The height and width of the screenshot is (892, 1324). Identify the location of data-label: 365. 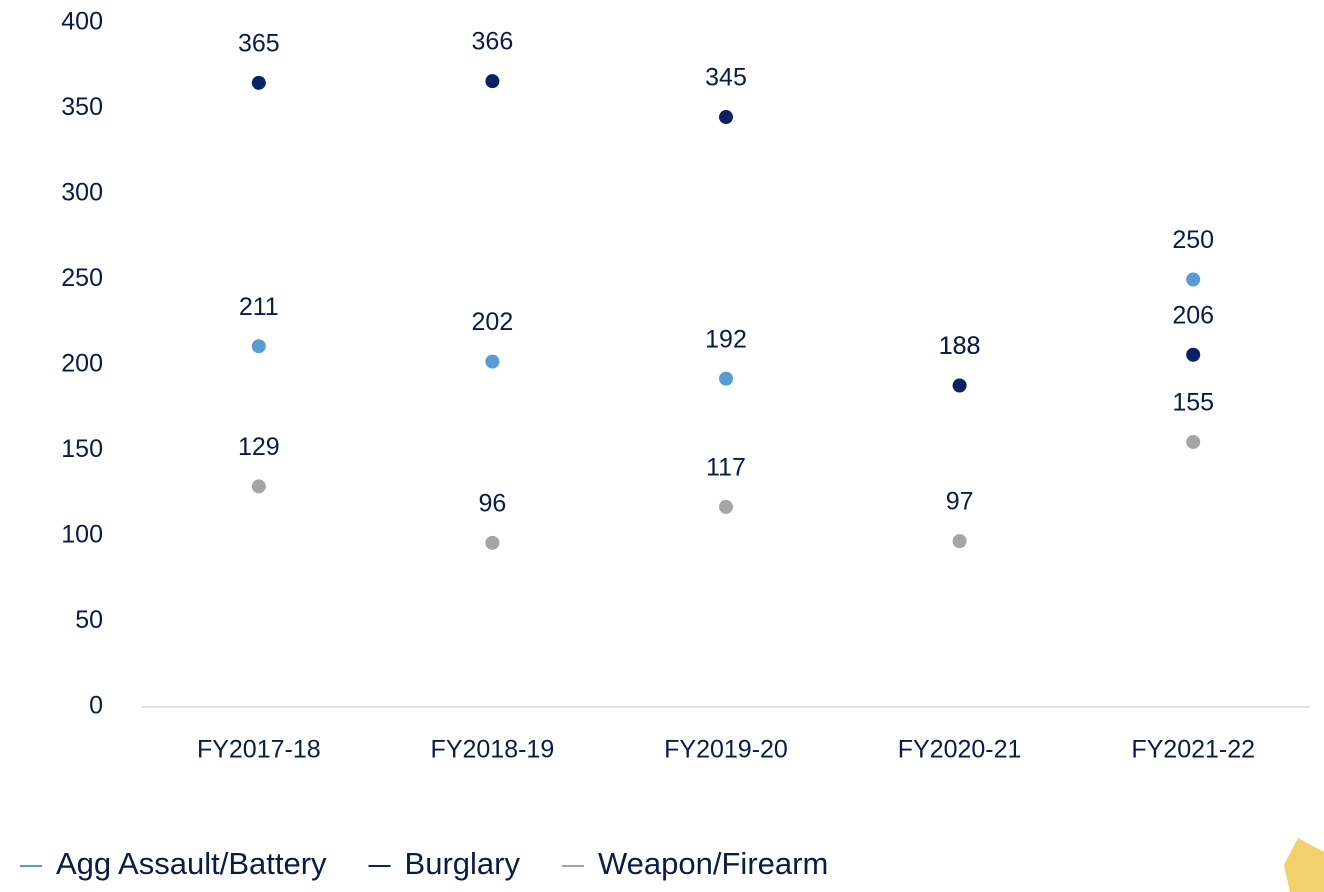
(259, 43).